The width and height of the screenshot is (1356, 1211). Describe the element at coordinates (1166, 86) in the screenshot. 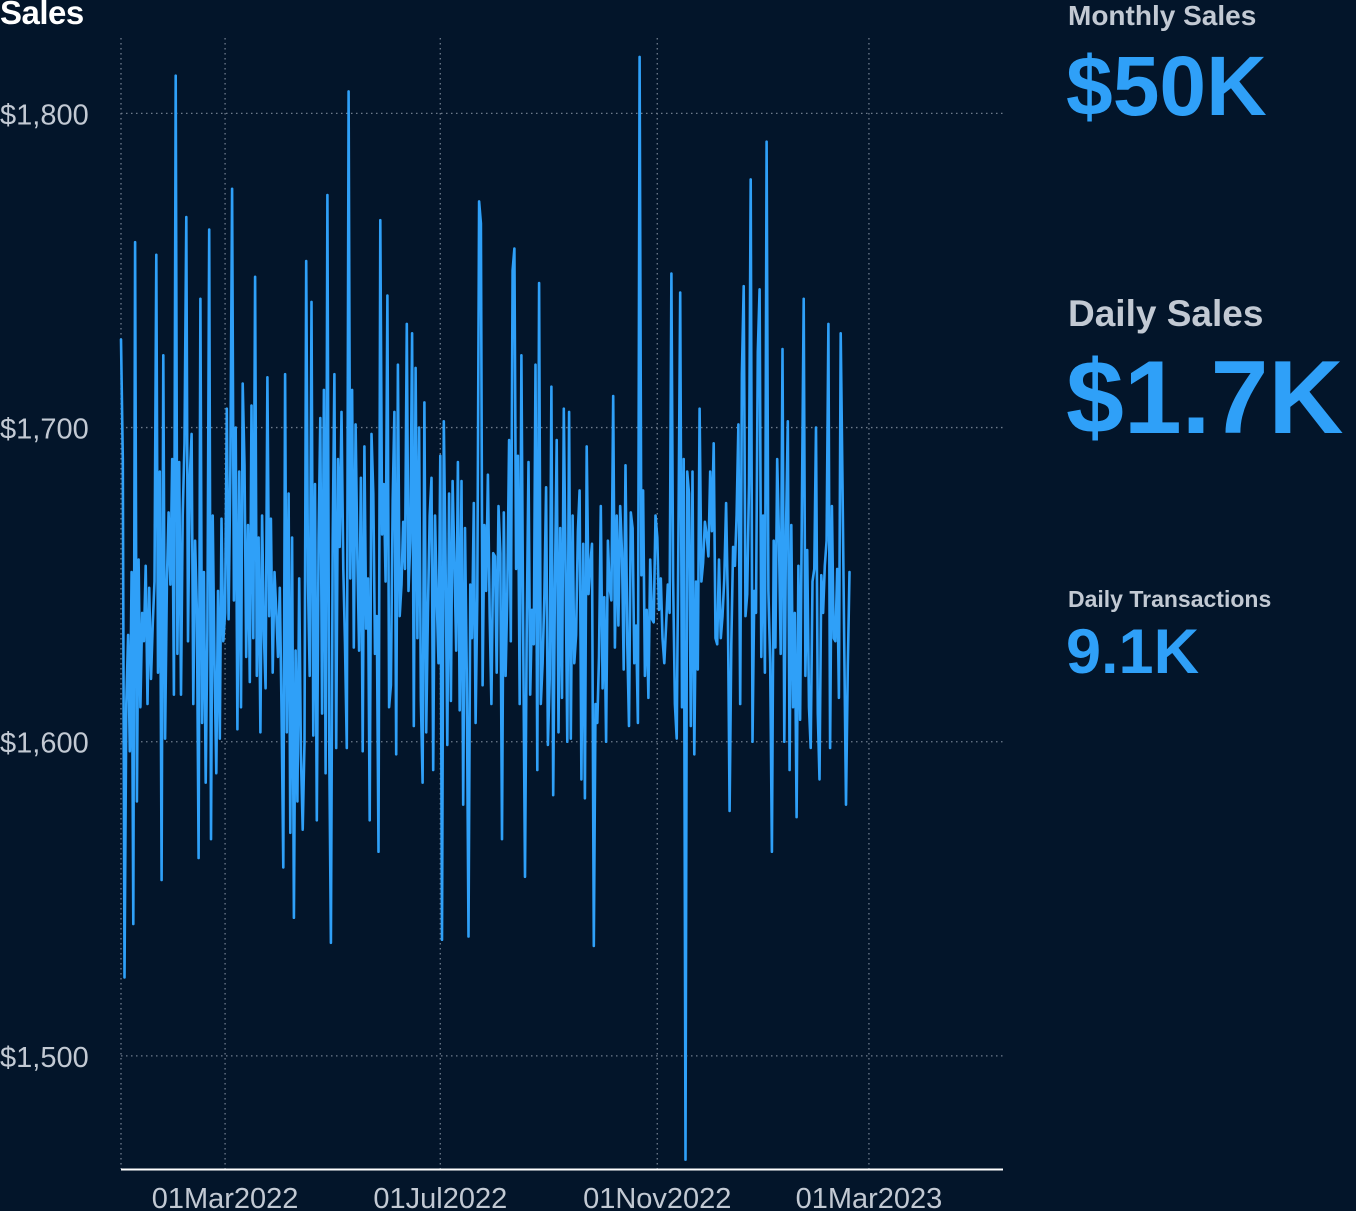

I see `monthly-sales-value: $50K` at that location.